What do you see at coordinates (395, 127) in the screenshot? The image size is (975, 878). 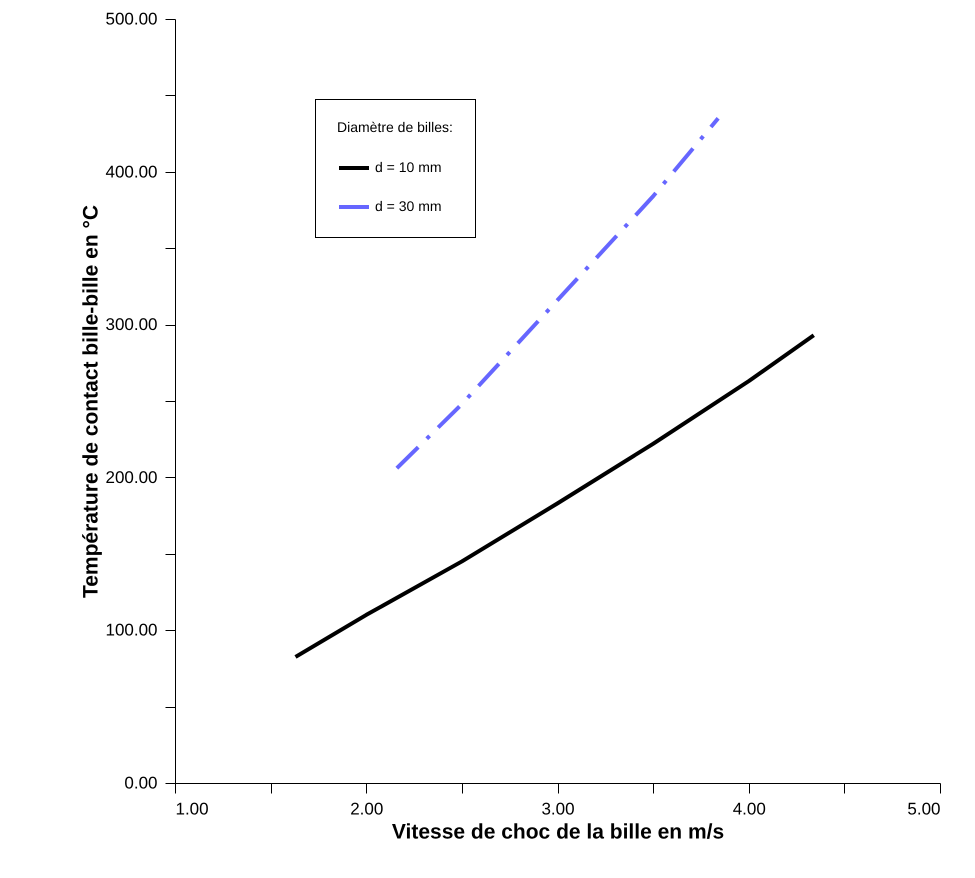 I see `legend-title: Diamètre de billes:` at bounding box center [395, 127].